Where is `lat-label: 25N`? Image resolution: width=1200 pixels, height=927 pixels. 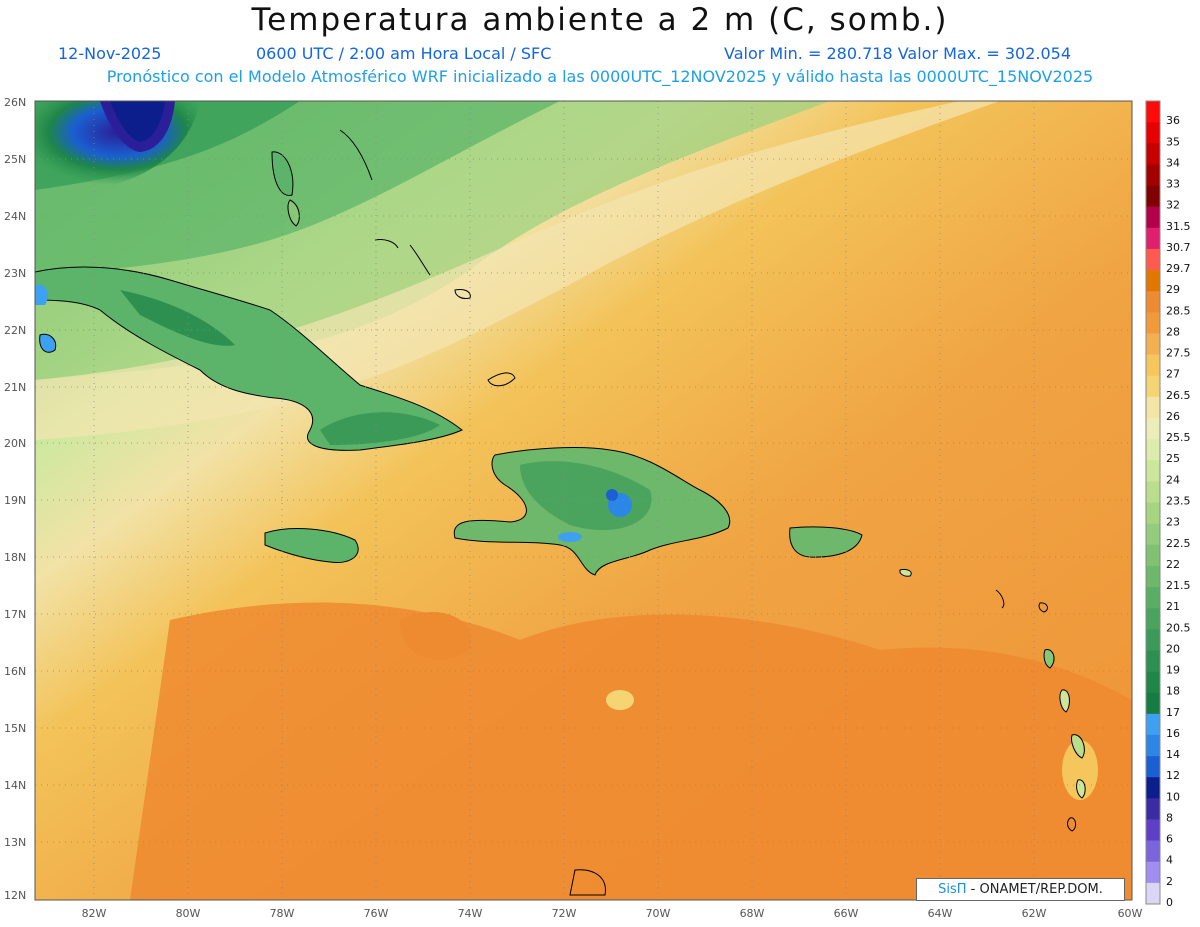 lat-label: 25N is located at coordinates (15, 159).